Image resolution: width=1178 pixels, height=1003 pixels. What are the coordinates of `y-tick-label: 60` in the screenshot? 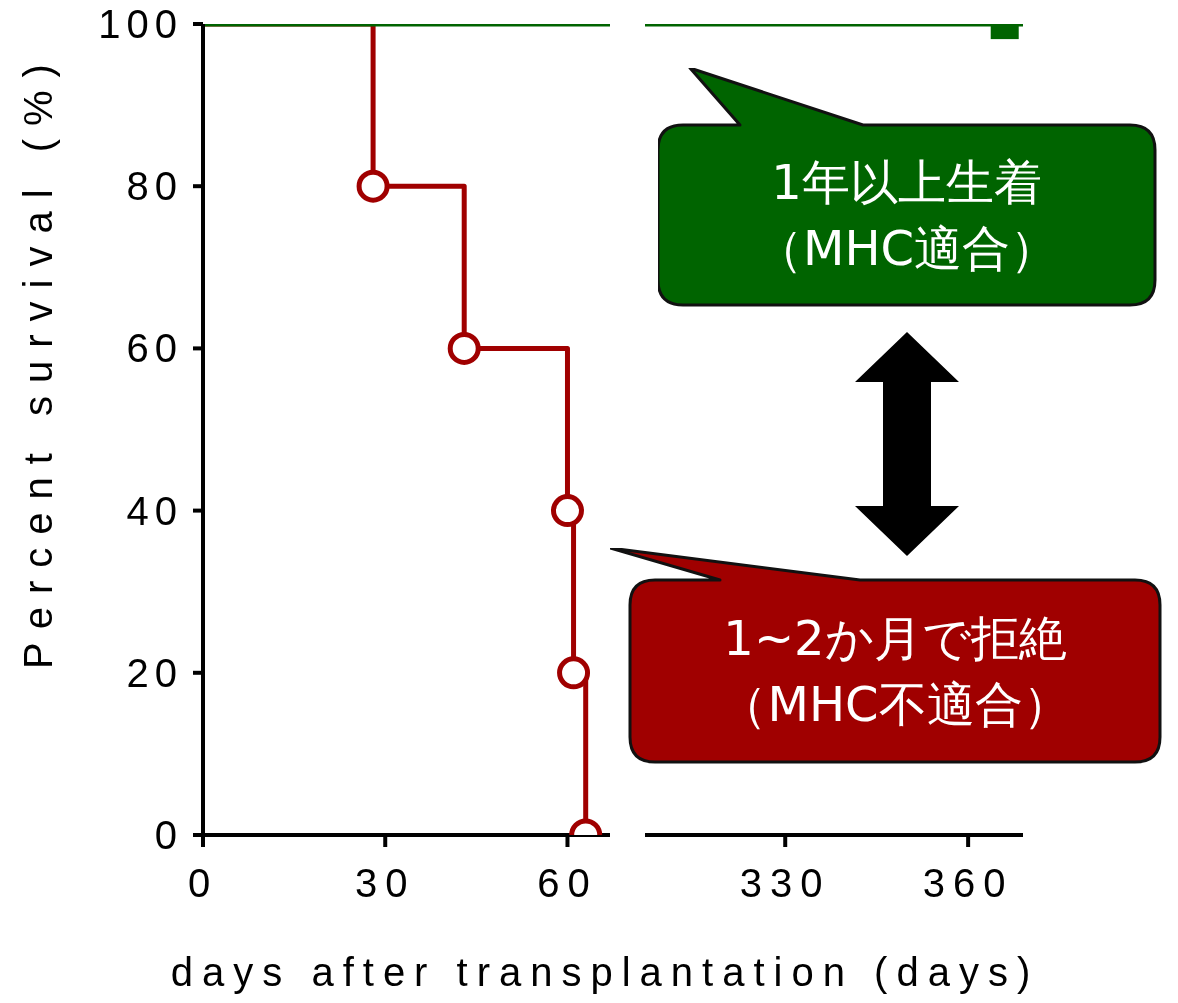 It's located at (154, 348).